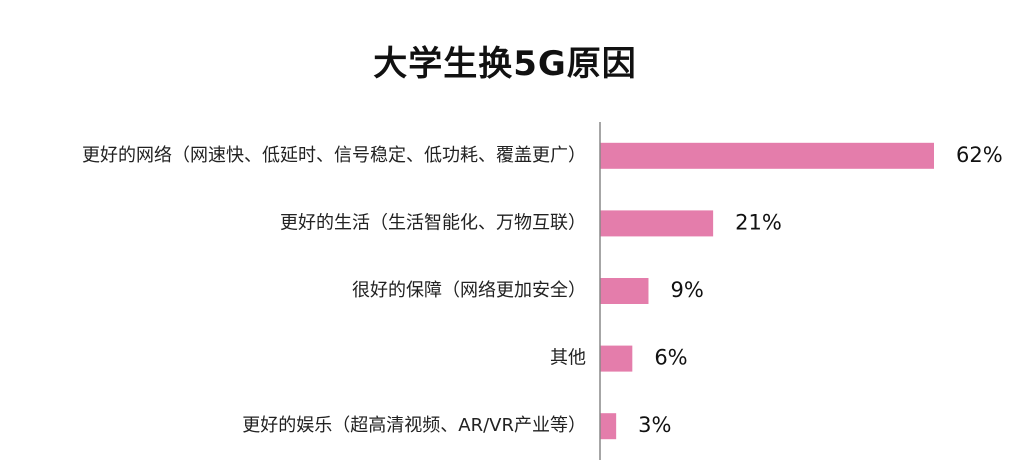 The height and width of the screenshot is (472, 1010). Describe the element at coordinates (433, 222) in the screenshot. I see `category-label-1: 更好的生活（生活智能化、万物互联）` at that location.